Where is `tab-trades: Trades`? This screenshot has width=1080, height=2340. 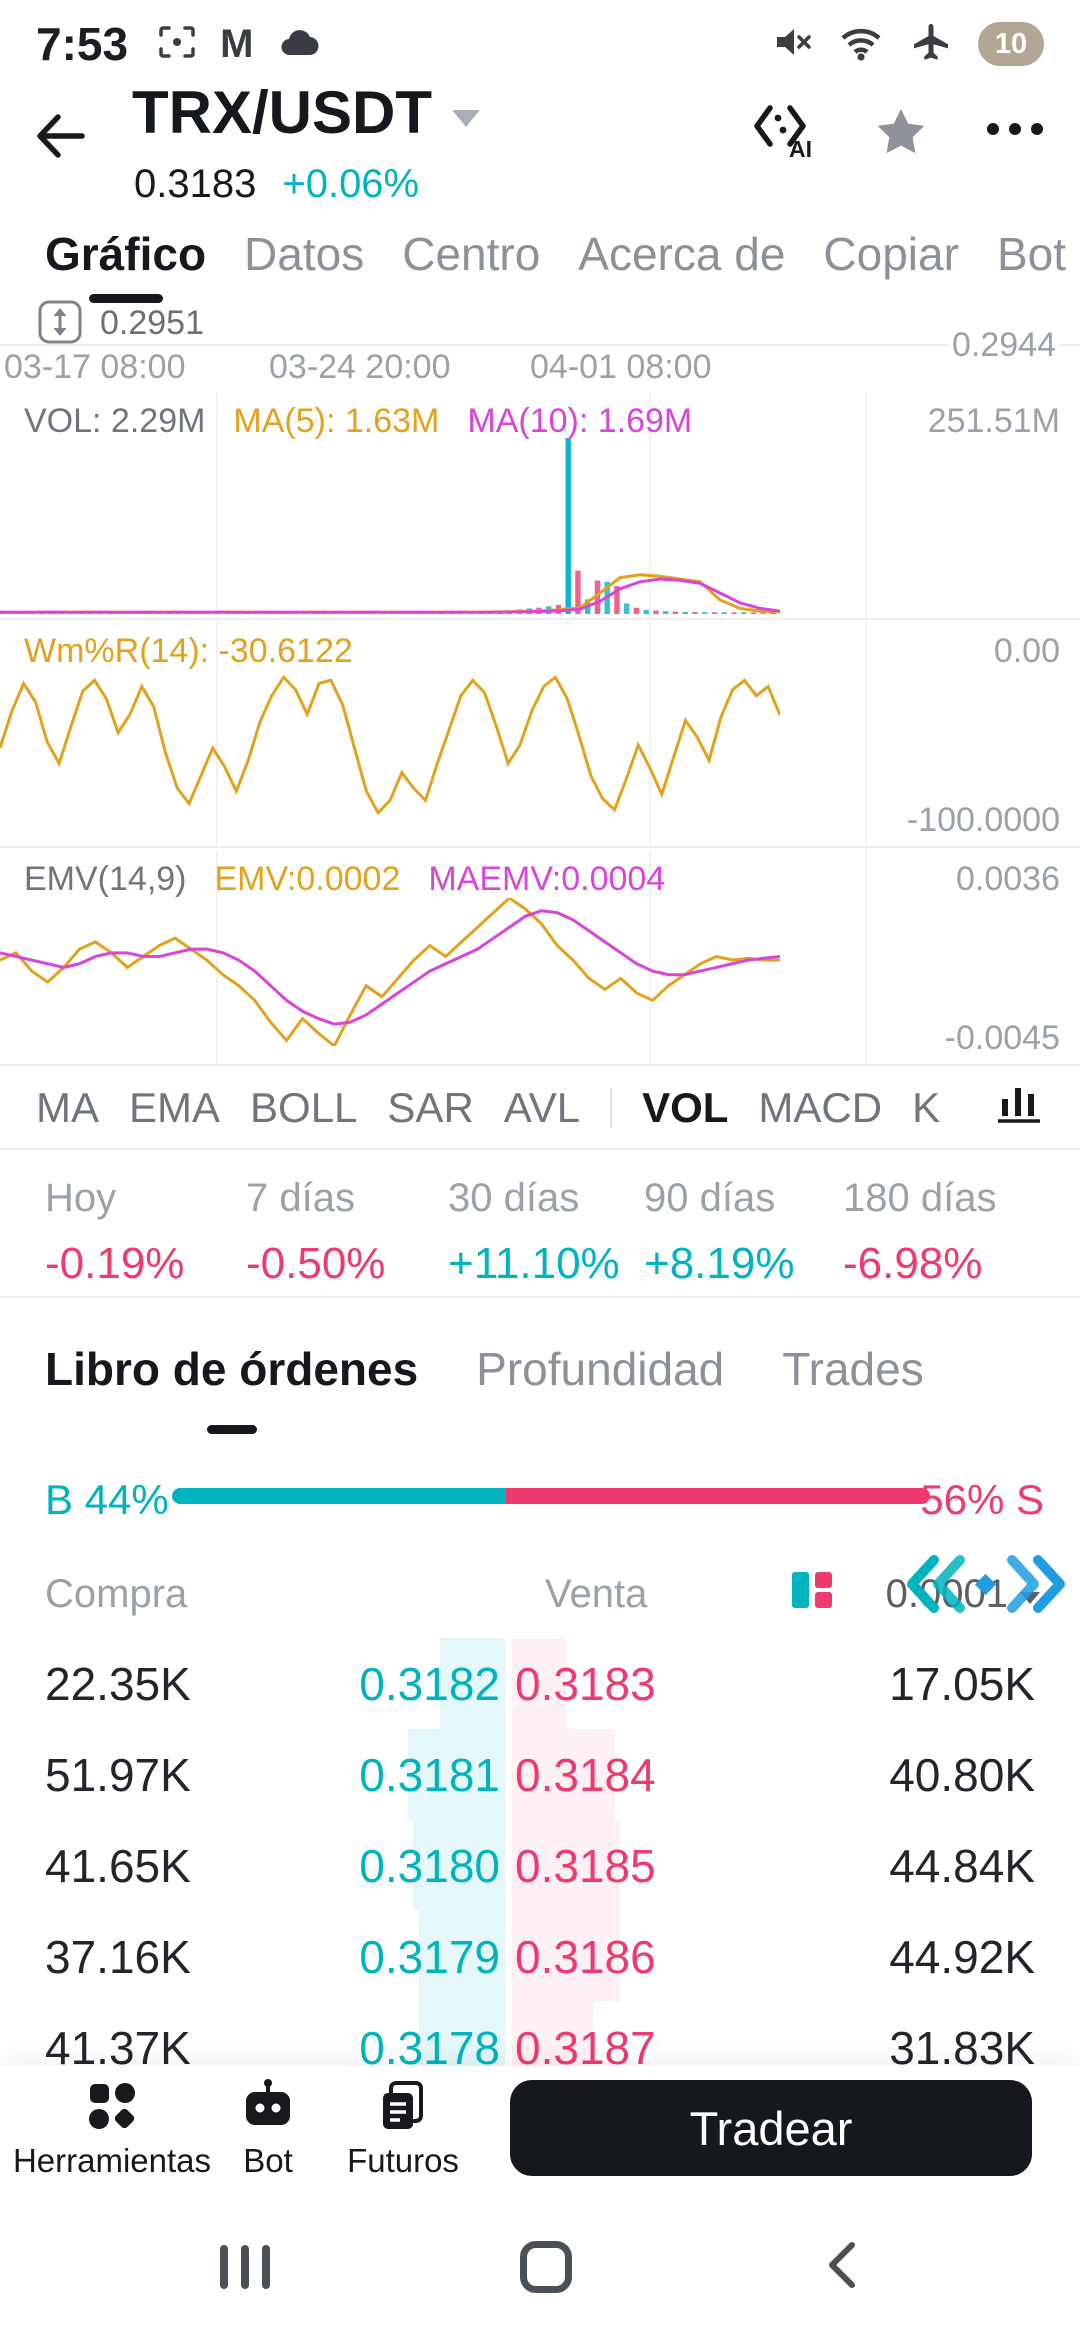
tab-trades: Trades is located at coordinates (853, 1369).